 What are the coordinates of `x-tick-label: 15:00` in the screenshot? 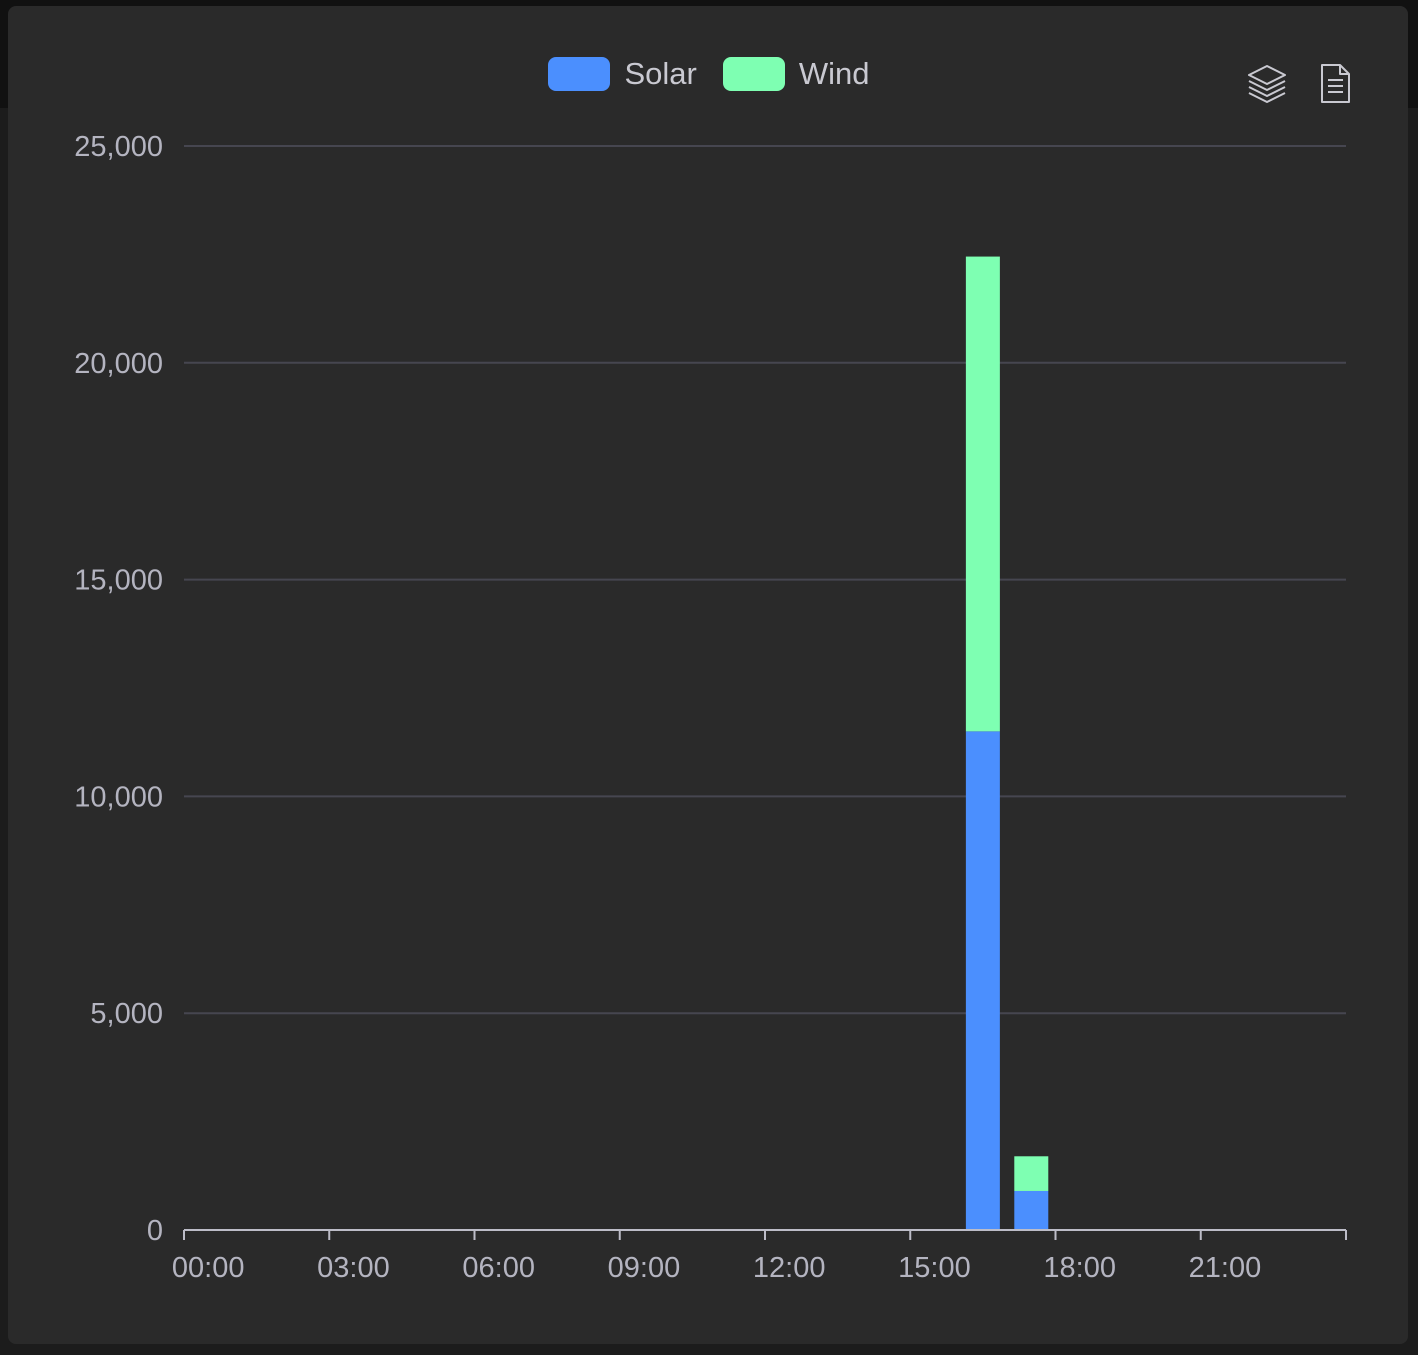 It's located at (934, 1268).